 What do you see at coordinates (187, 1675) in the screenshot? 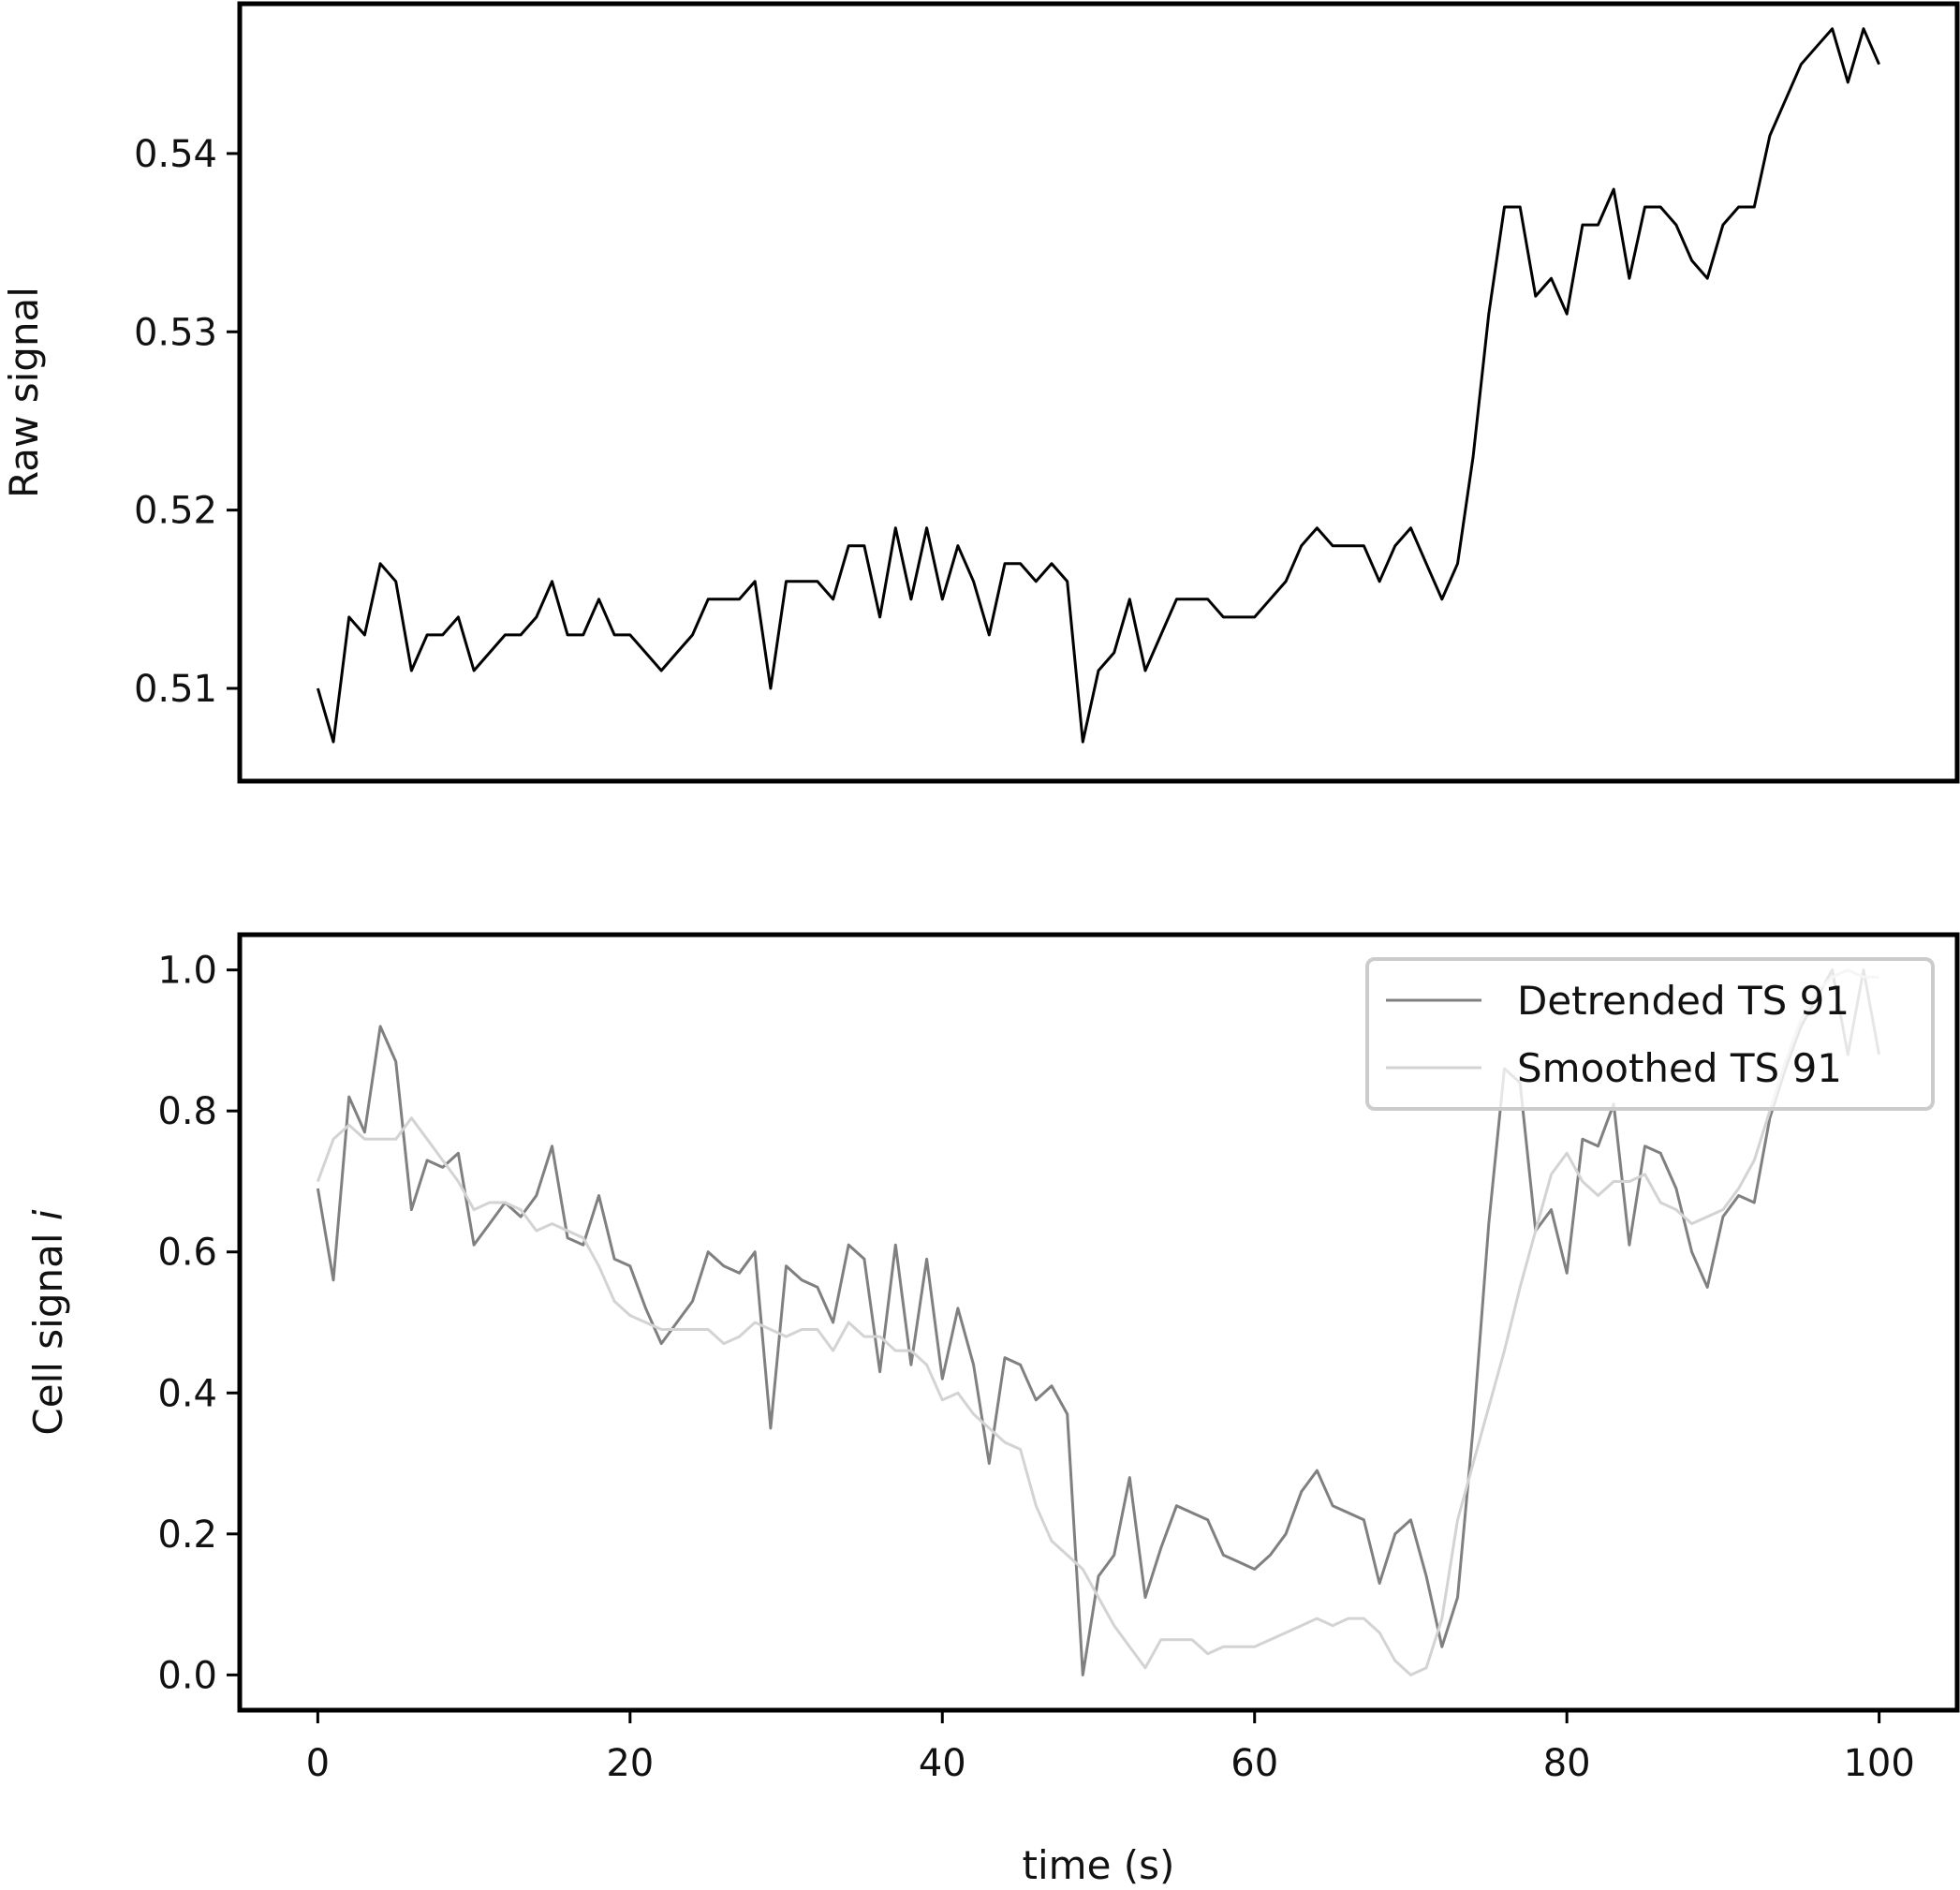
I see `cell-signal-y-tick-label: 0.0` at bounding box center [187, 1675].